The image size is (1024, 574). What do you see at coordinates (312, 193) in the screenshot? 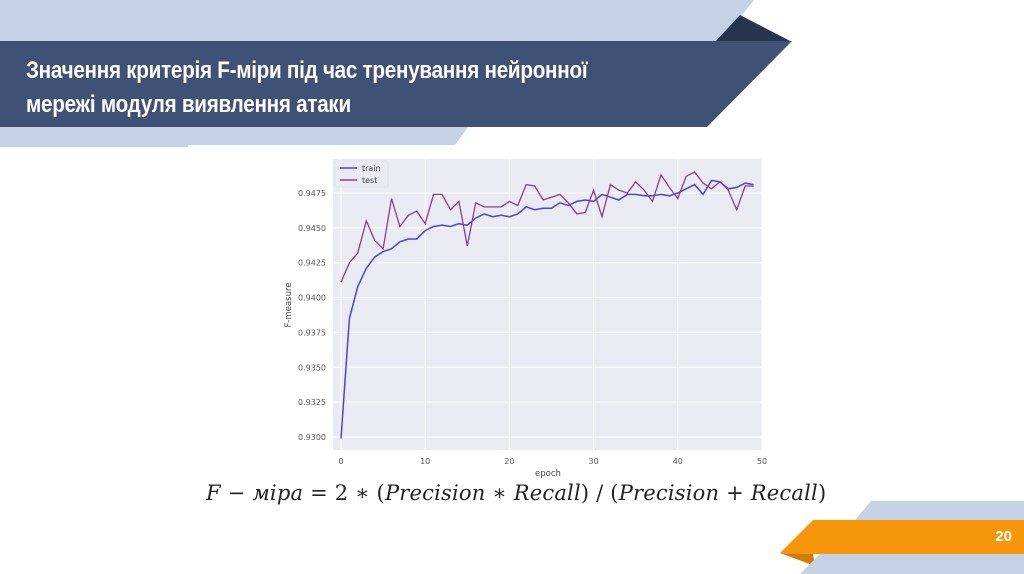
I see `y-tick-label: 0.9475` at bounding box center [312, 193].